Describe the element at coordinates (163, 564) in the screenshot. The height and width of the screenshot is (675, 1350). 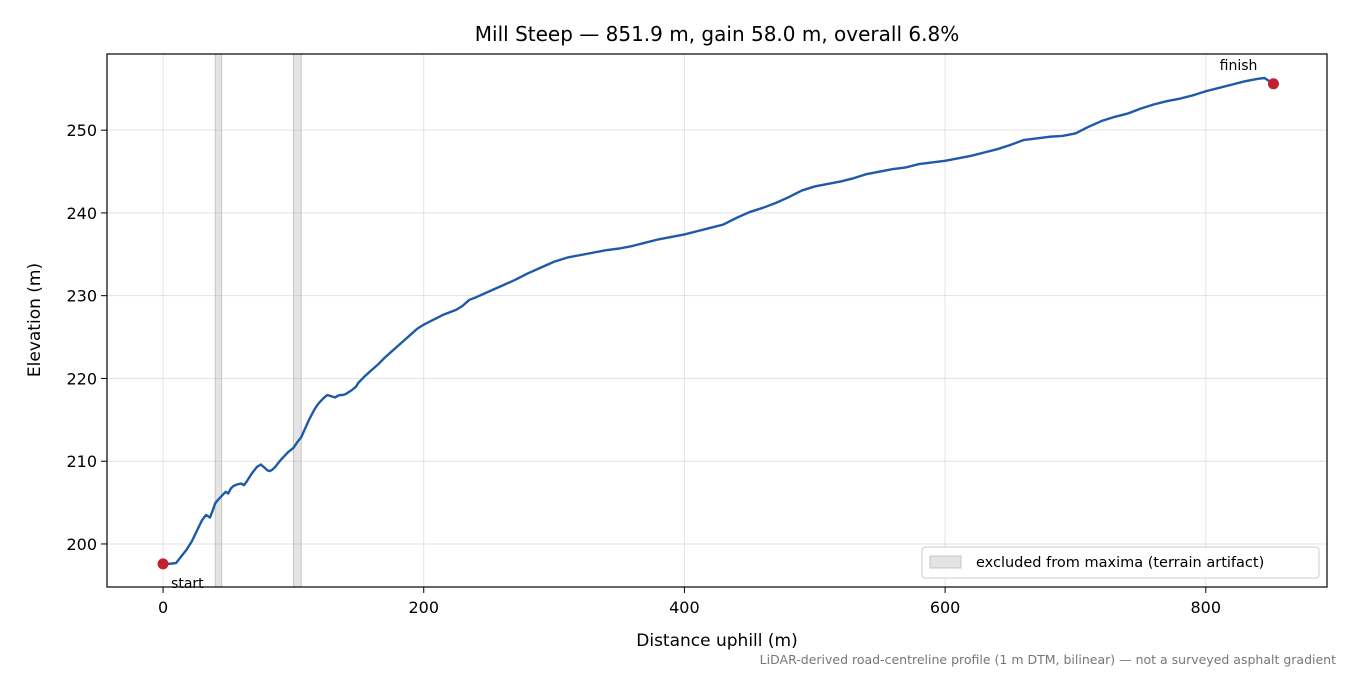
I see `start-marker` at that location.